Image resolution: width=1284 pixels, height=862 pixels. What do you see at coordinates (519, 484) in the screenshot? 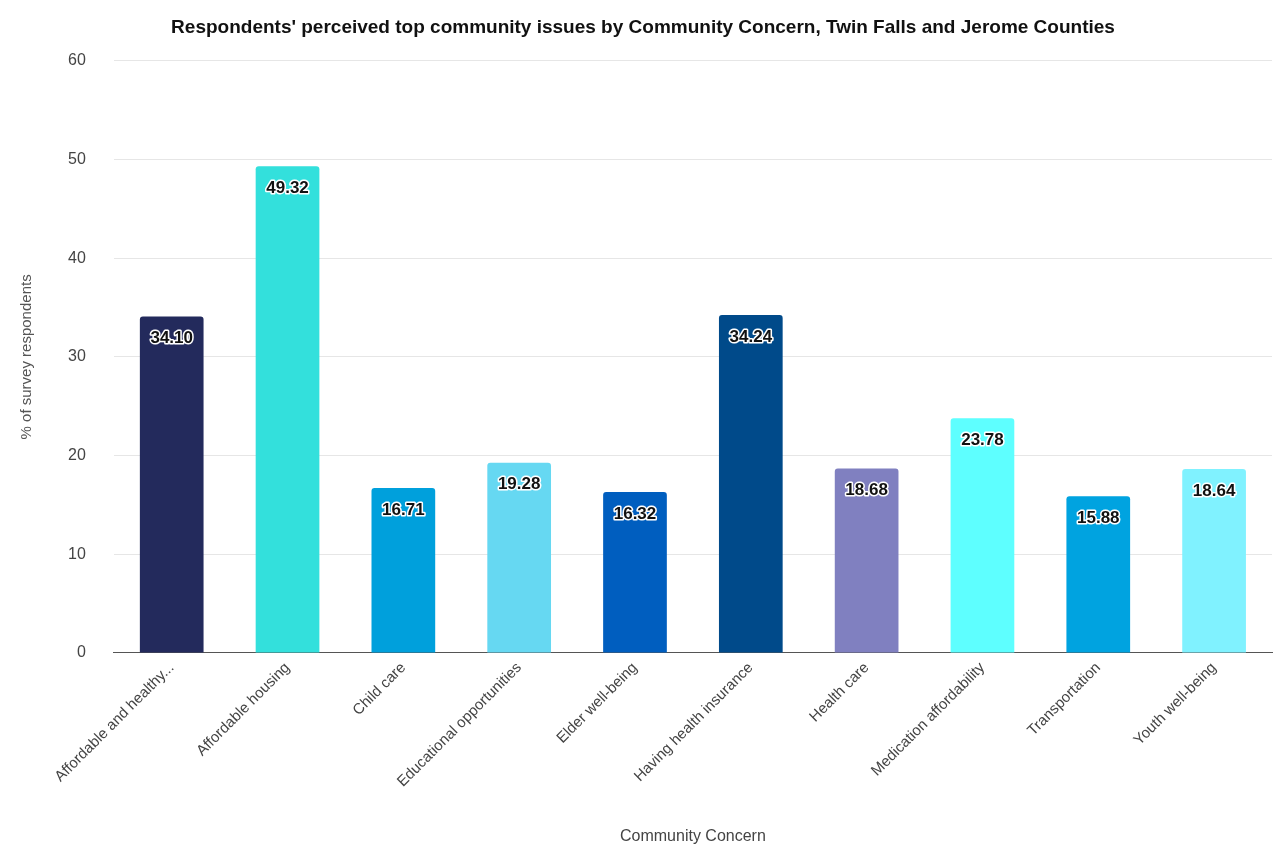
I see `data-label: 19.28` at bounding box center [519, 484].